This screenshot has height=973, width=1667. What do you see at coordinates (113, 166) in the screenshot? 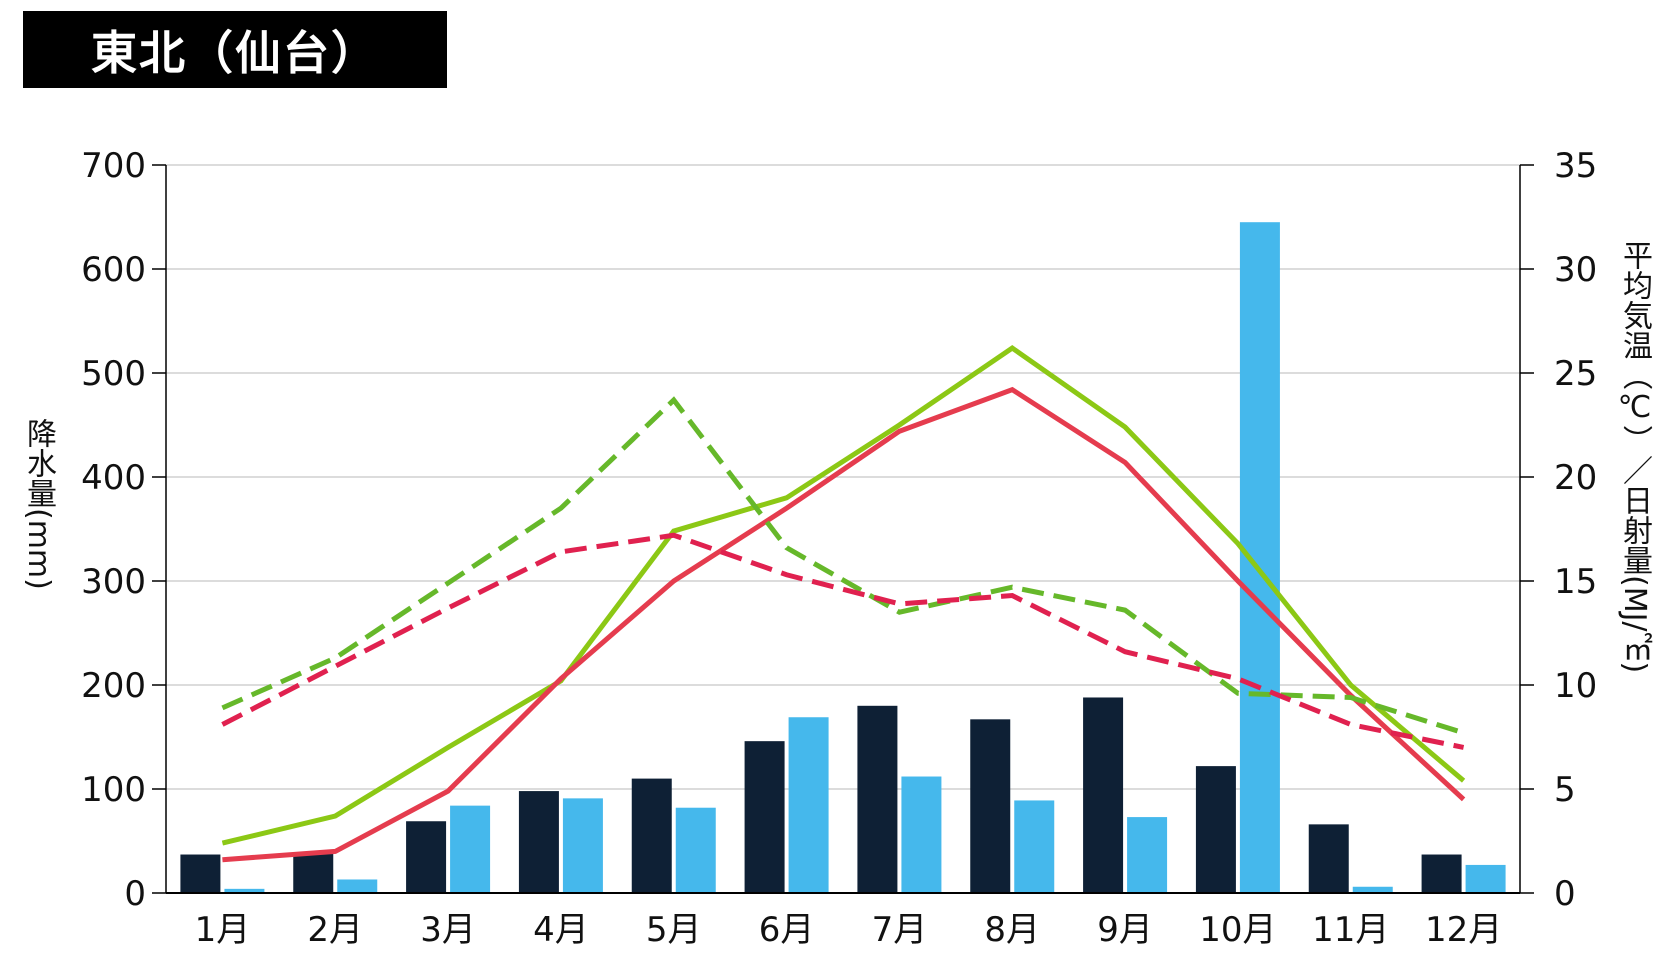
I see `y-left-tick-label: 700` at bounding box center [113, 166].